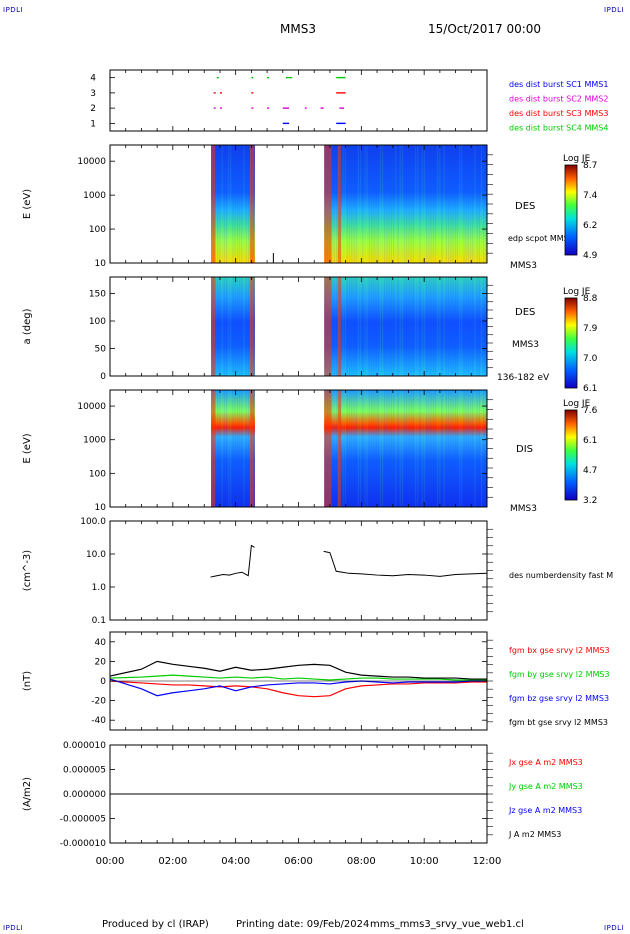 This screenshot has height=934, width=630. I want to click on colorbar-tick-label: 8.7, so click(590, 166).